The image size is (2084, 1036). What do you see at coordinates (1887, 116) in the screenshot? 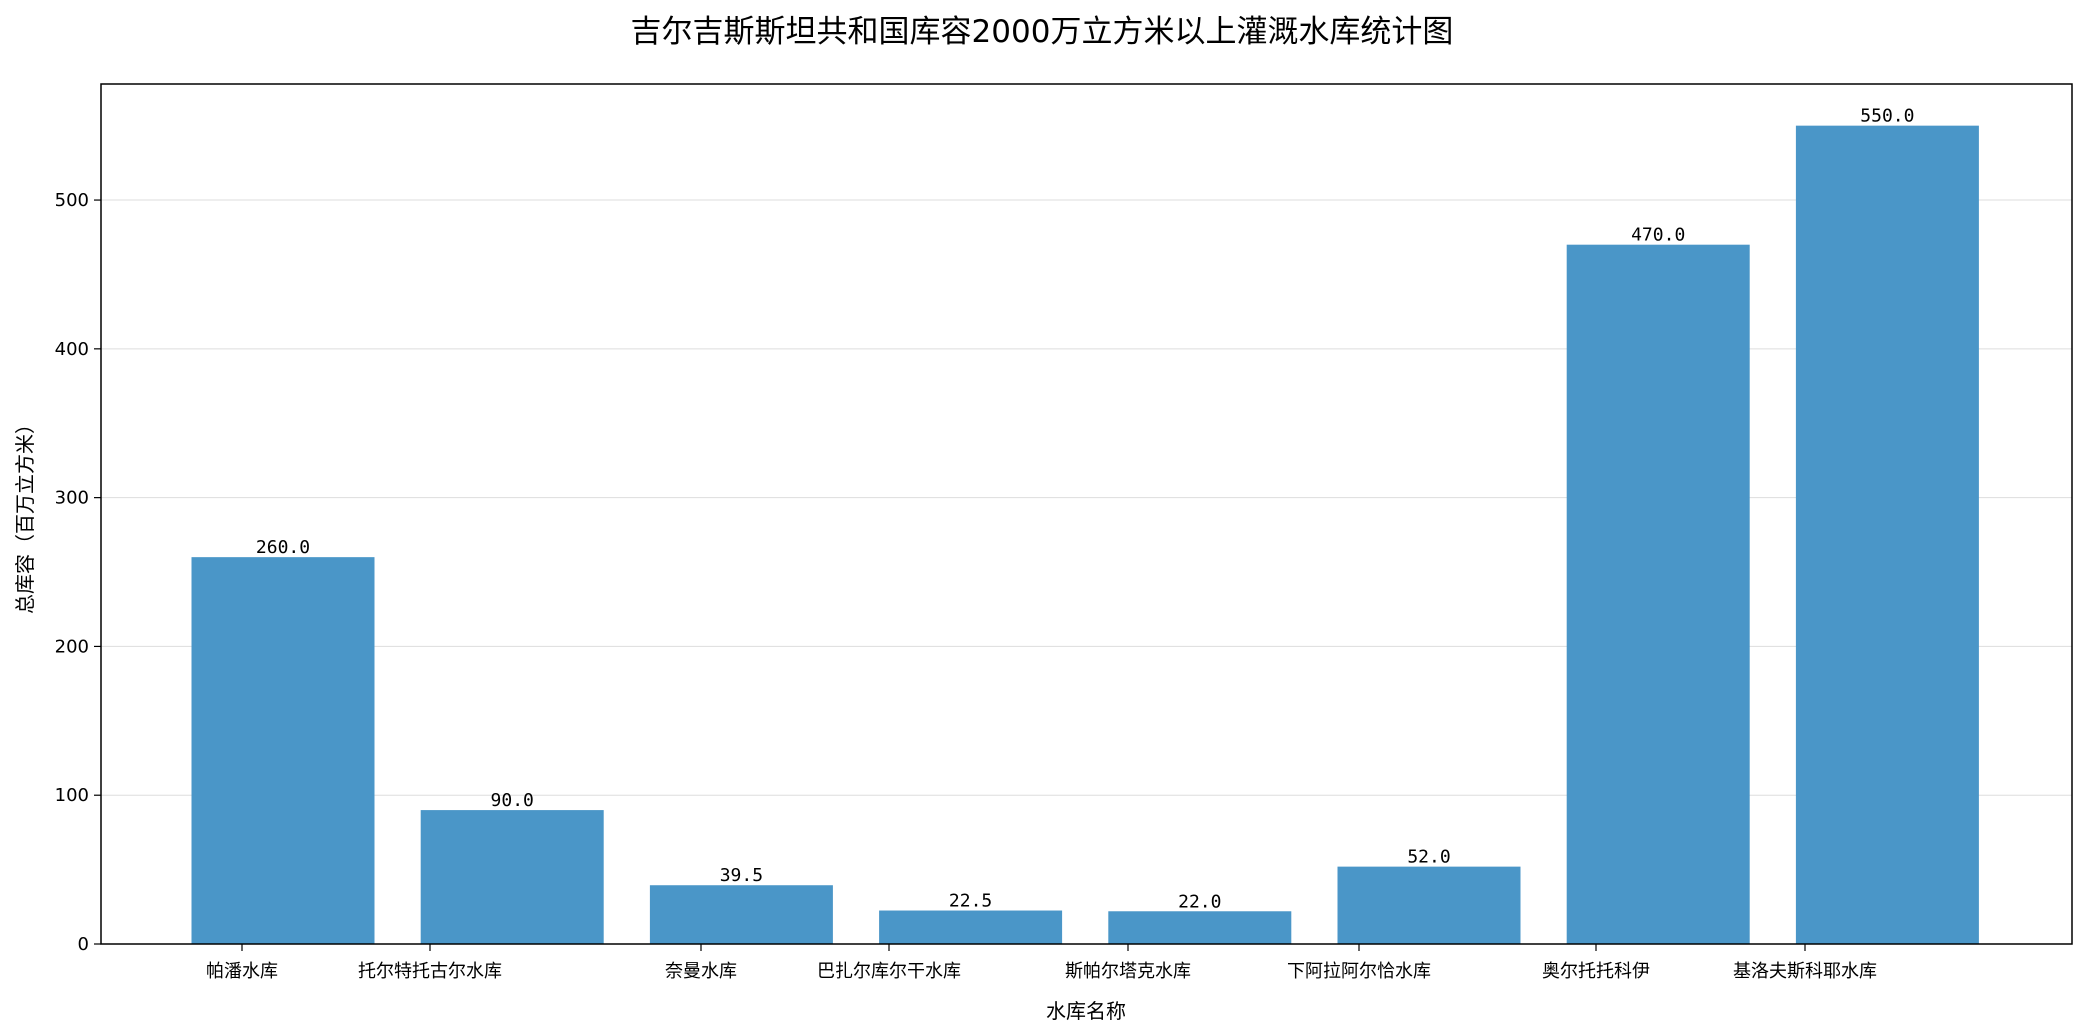
I see `bar-value-label: 550.0` at bounding box center [1887, 116].